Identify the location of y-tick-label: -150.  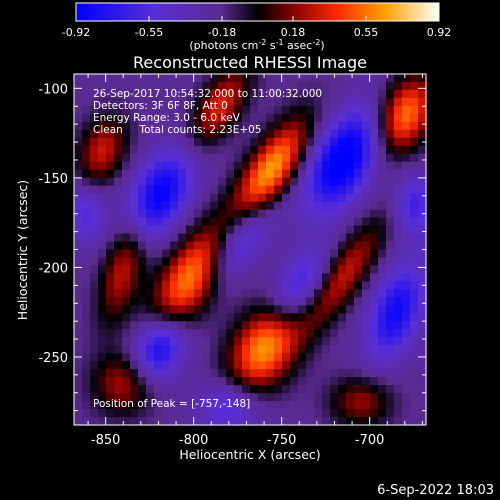
(53, 179).